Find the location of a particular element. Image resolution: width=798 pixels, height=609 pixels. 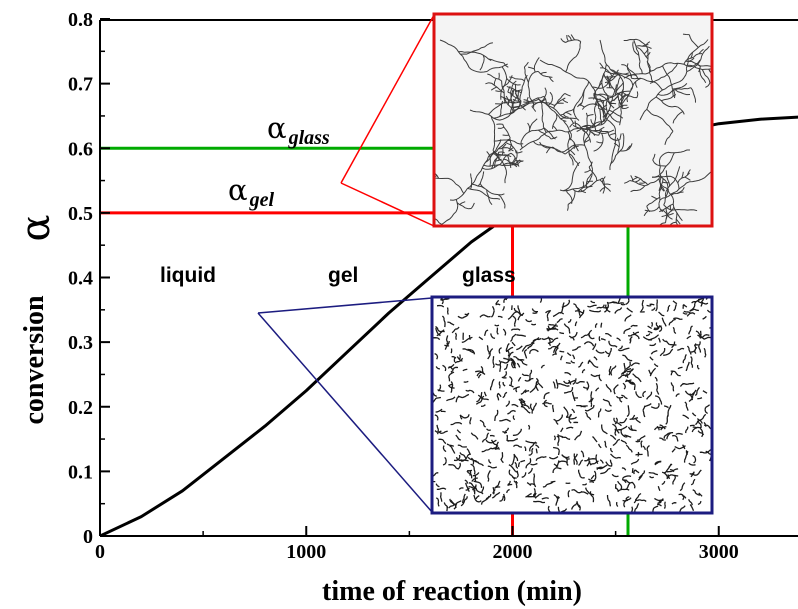

liquid-cluster-image is located at coordinates (572, 405).